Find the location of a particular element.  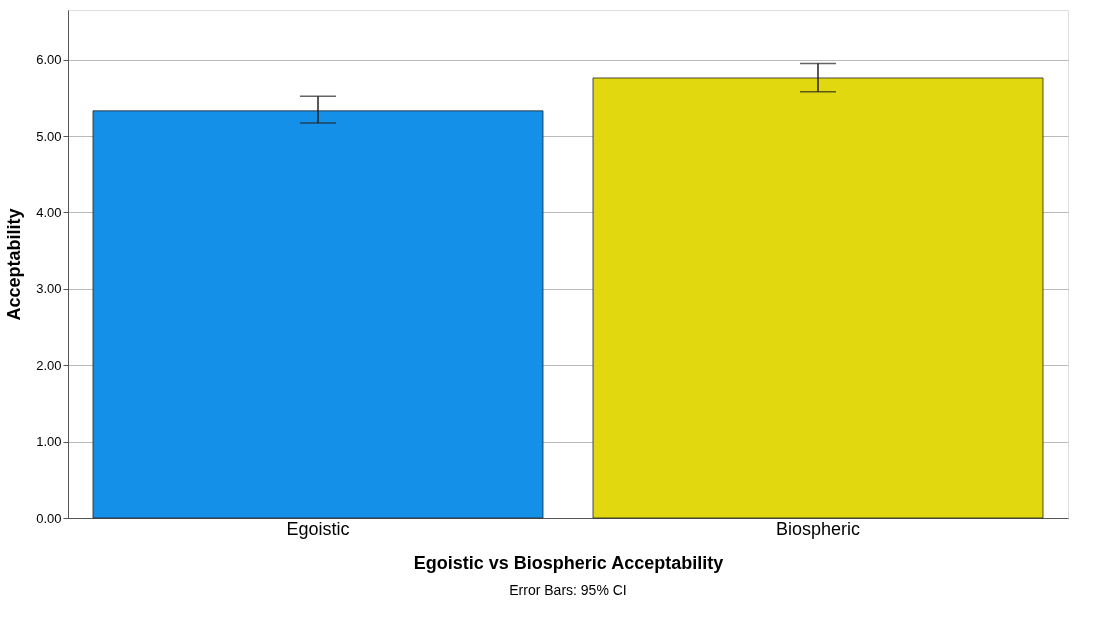

x-tick-label: Biospheric is located at coordinates (818, 528).